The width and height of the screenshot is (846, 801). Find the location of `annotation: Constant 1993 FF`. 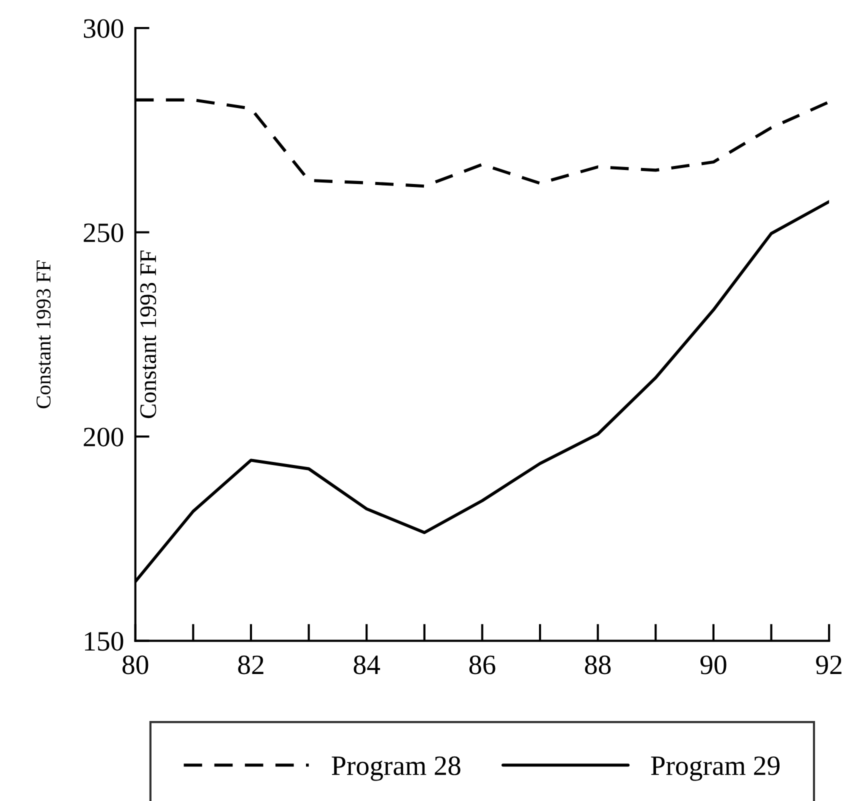

annotation: Constant 1993 FF is located at coordinates (148, 334).